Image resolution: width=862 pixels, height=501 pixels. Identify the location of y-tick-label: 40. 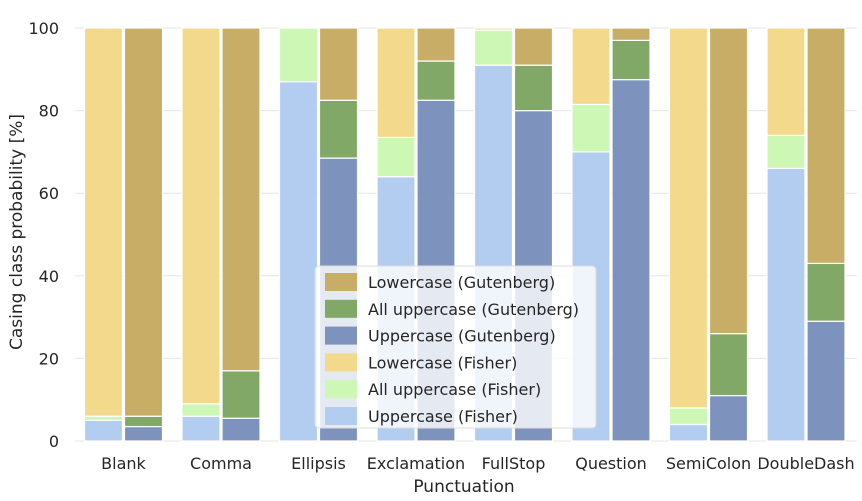
(49, 276).